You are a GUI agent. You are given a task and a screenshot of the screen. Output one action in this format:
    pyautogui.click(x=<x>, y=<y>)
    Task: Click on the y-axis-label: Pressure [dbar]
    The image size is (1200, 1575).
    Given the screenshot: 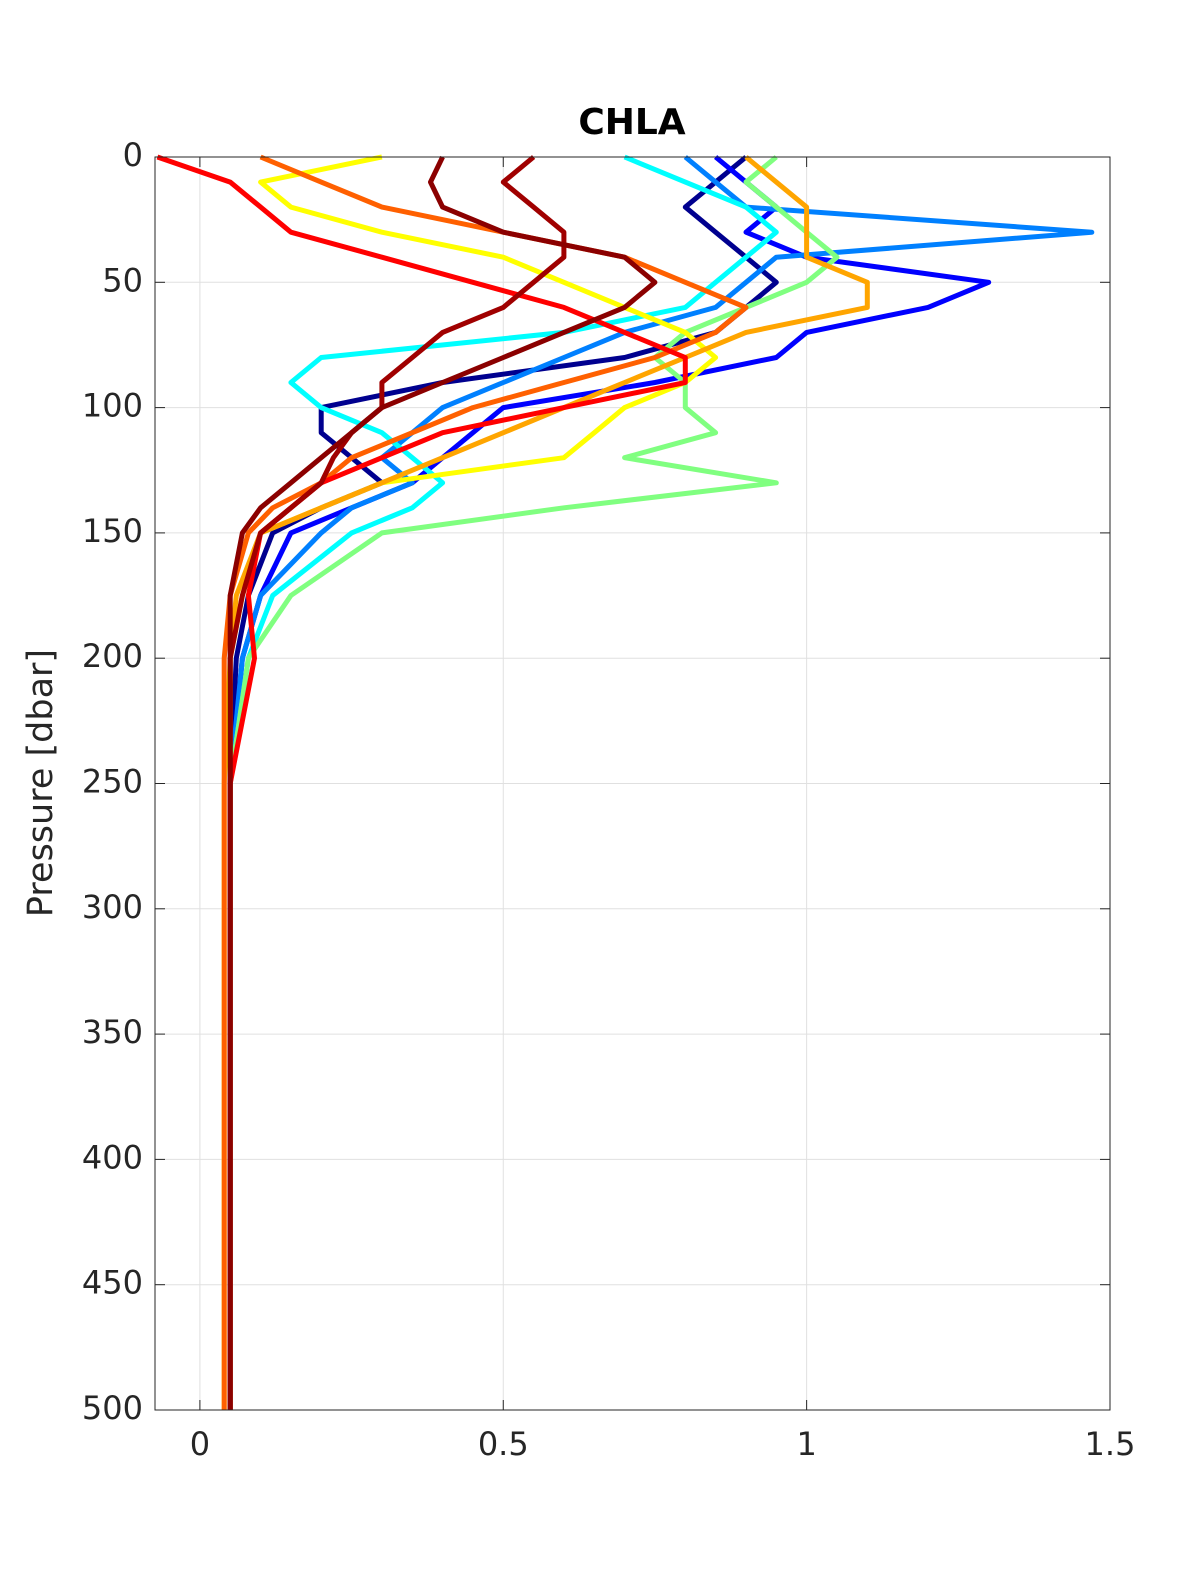 What is the action you would take?
    pyautogui.click(x=41, y=783)
    